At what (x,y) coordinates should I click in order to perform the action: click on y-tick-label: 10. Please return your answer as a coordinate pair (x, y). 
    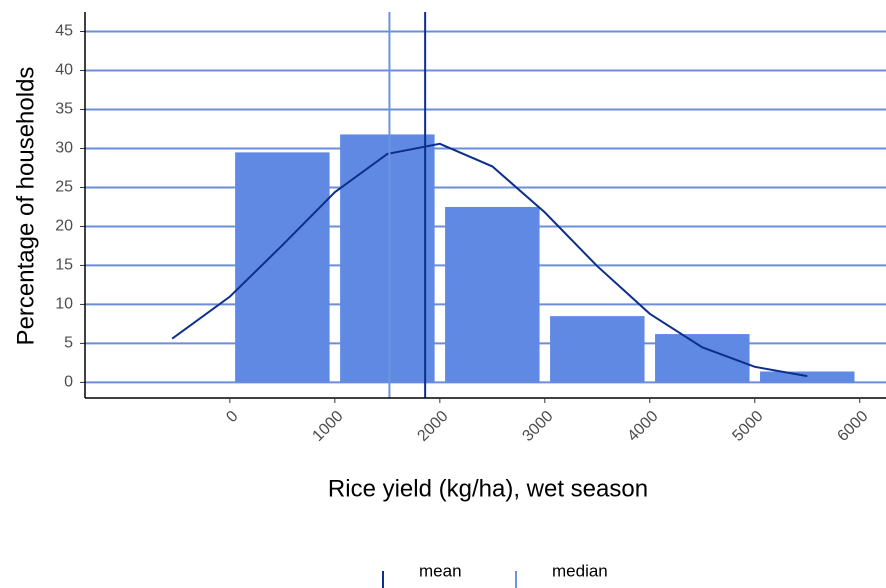
    Looking at the image, I should click on (64, 304).